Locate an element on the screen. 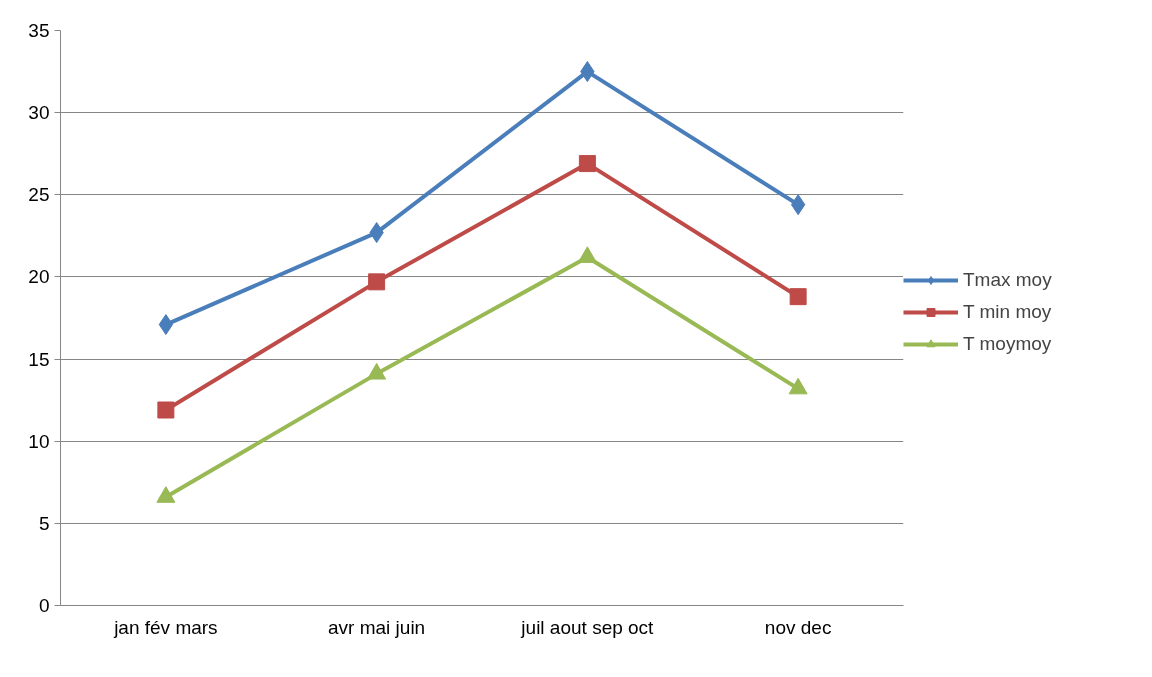 The image size is (1152, 677). y-tick-label: 25 is located at coordinates (39, 195).